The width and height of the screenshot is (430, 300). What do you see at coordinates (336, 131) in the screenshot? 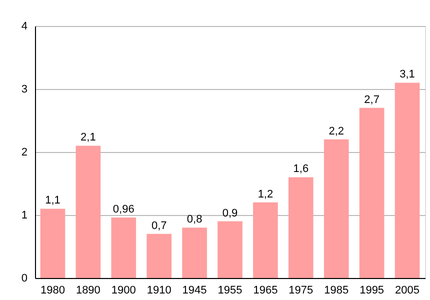
I see `data-label: 2,2` at bounding box center [336, 131].